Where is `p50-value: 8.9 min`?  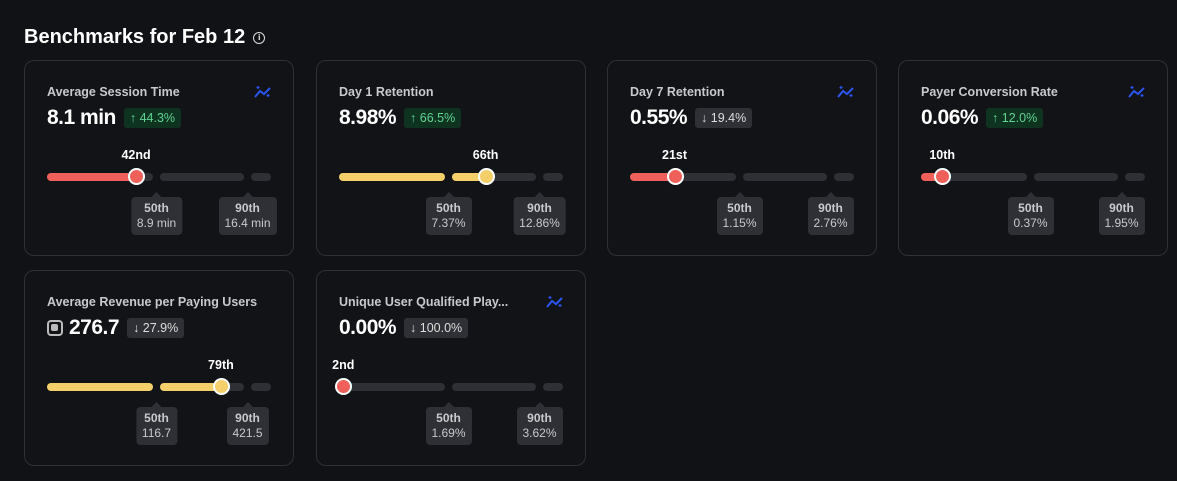
p50-value: 8.9 min is located at coordinates (156, 223).